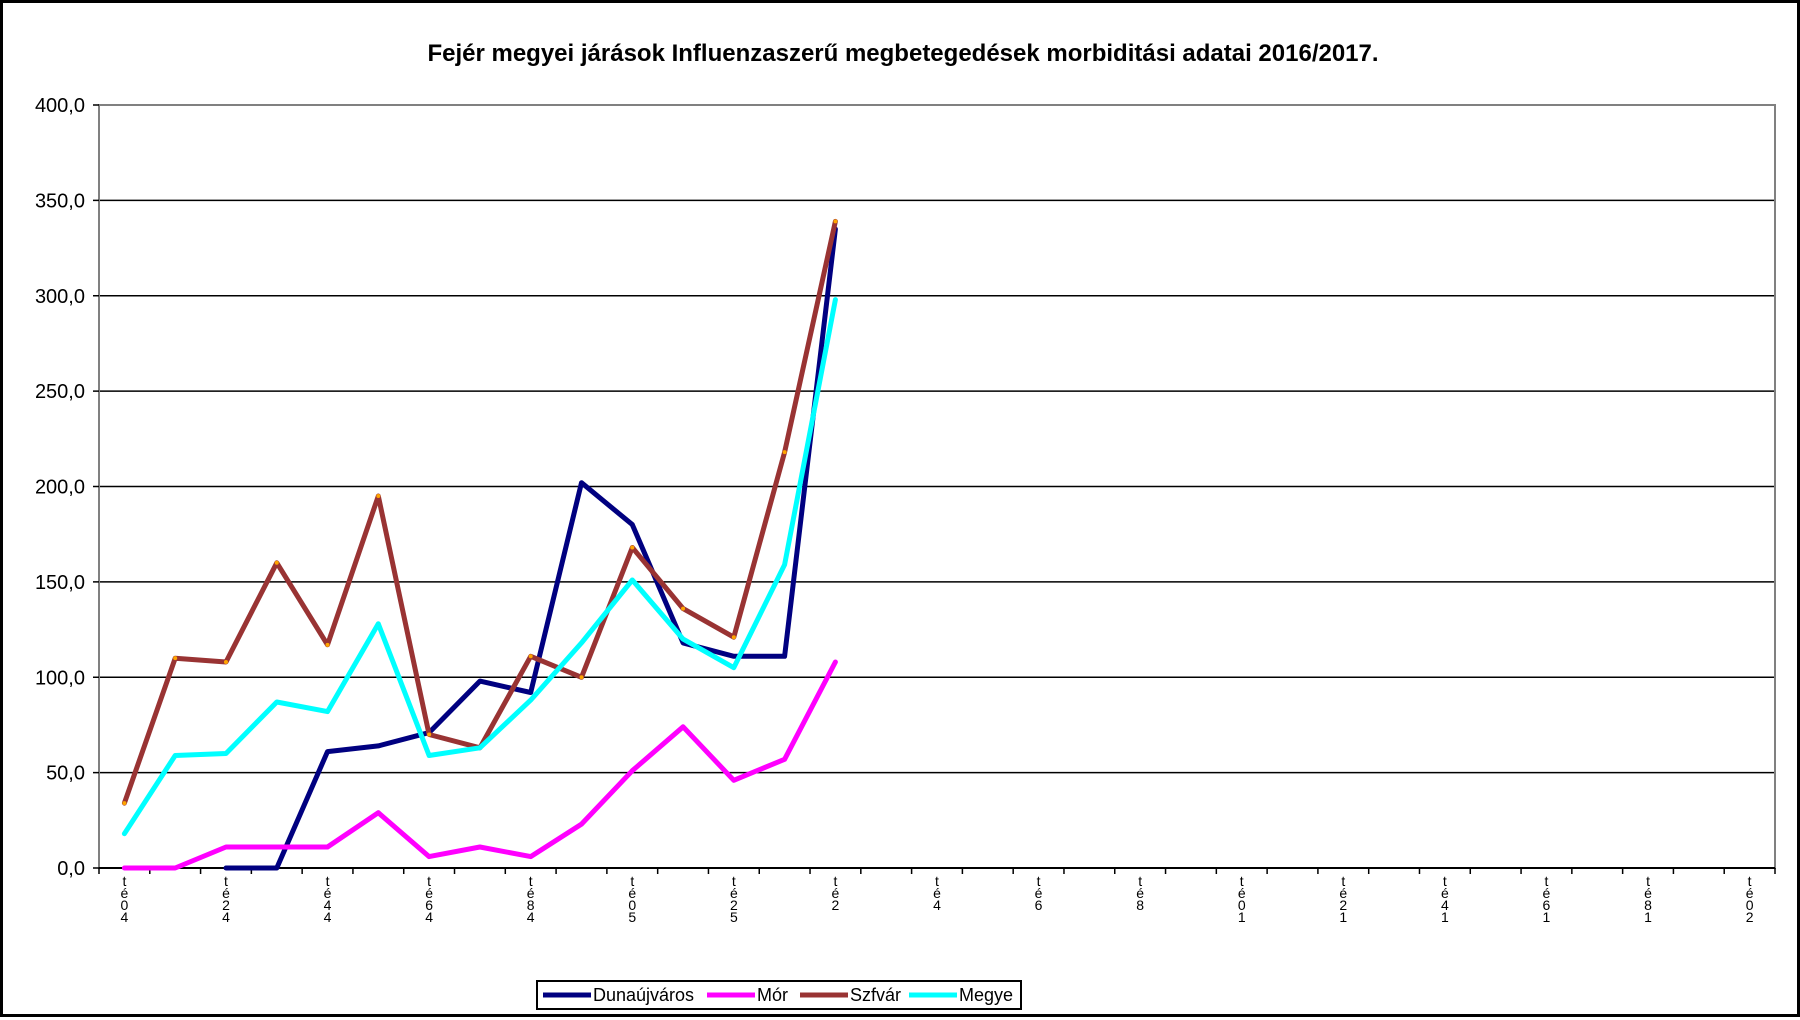  I want to click on y-tick-label: 300,0, so click(60, 297).